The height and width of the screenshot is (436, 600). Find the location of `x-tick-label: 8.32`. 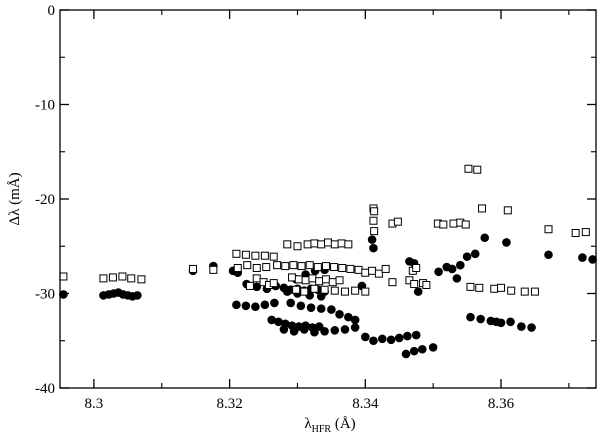

x-tick-label: 8.32 is located at coordinates (229, 404).